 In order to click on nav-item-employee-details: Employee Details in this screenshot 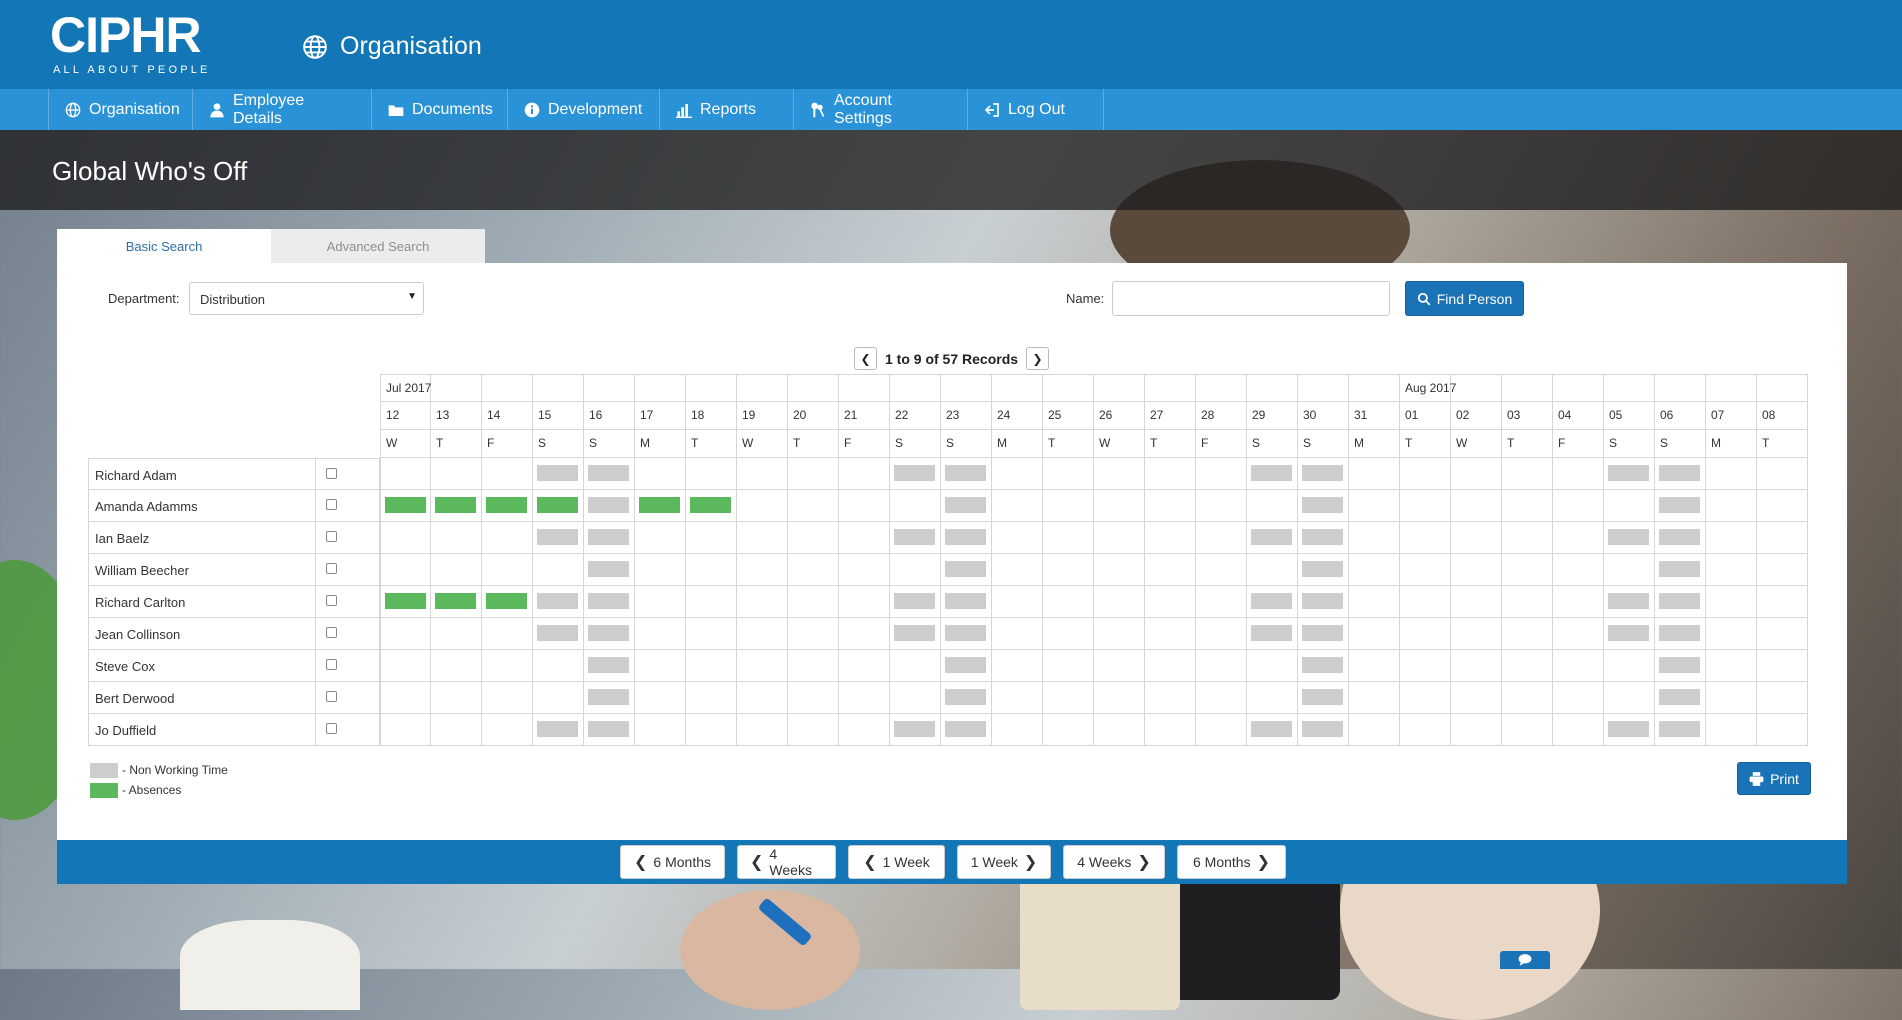, I will do `click(282, 109)`.